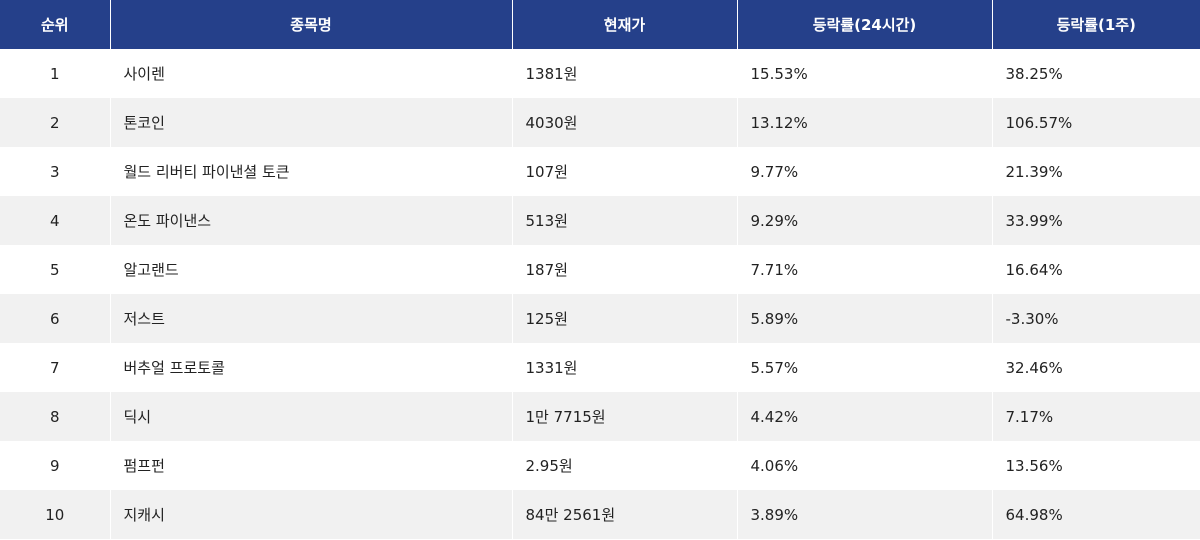  What do you see at coordinates (55, 318) in the screenshot?
I see `cell-rank: 6` at bounding box center [55, 318].